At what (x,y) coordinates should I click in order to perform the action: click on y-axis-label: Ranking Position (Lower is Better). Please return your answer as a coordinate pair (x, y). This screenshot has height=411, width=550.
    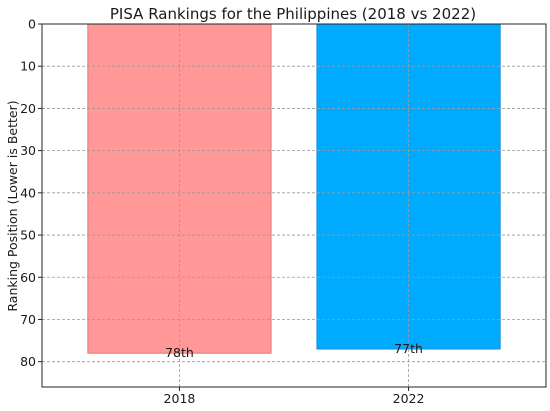
    Looking at the image, I should click on (12, 205).